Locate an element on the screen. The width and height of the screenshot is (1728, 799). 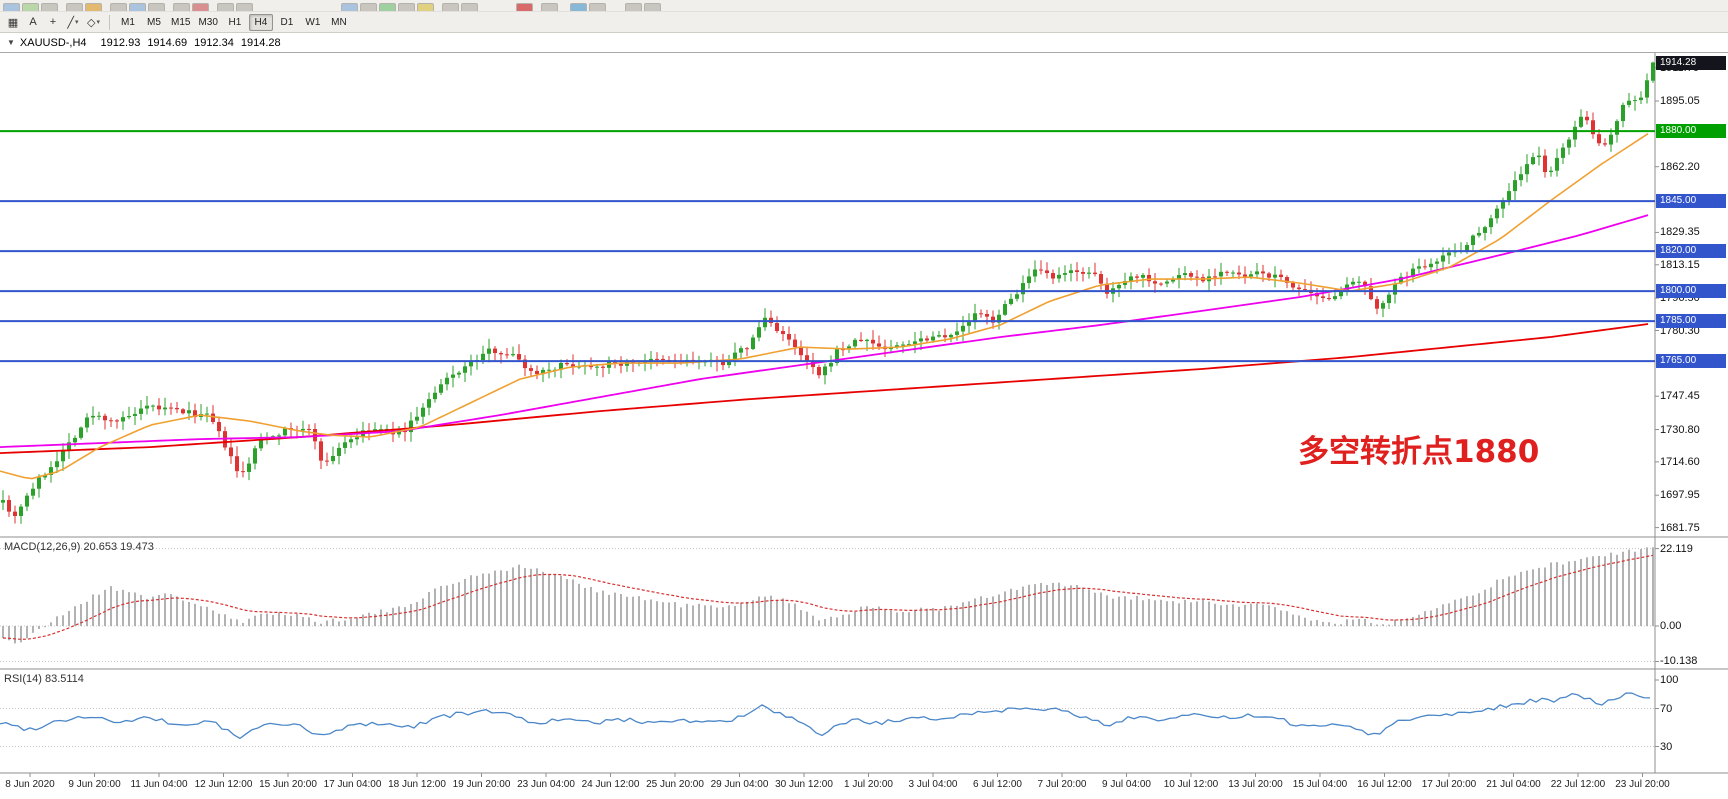
text-label-icon: A is located at coordinates (33, 22).